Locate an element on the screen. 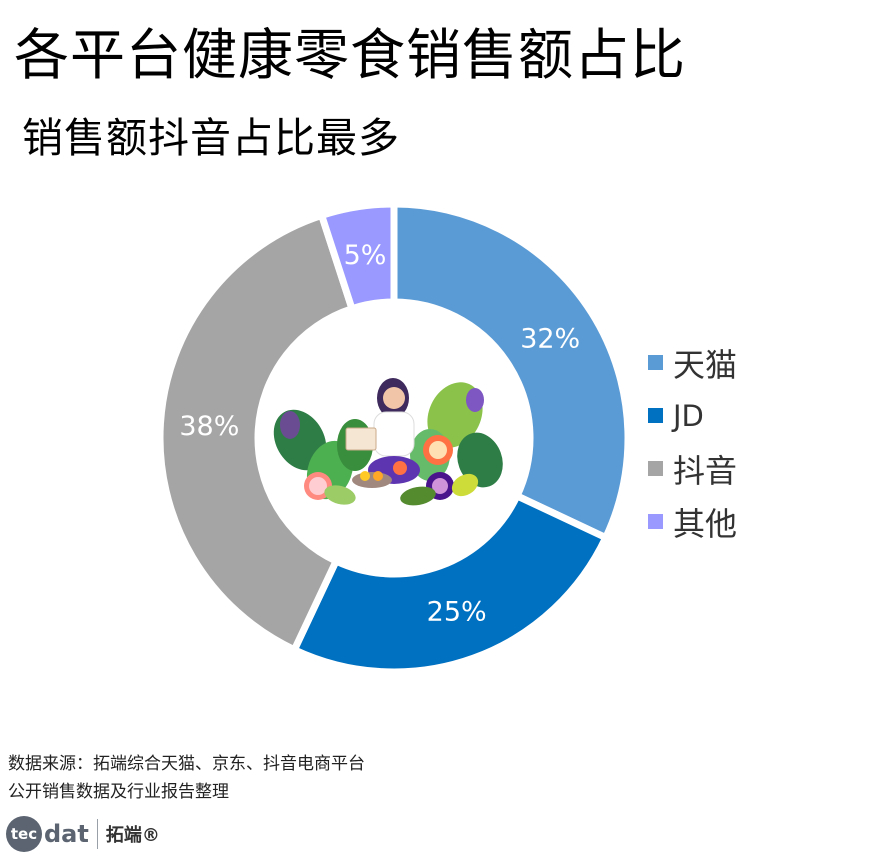 The height and width of the screenshot is (860, 881). page-title: 各平台健康零食销售额占比 is located at coordinates (350, 55).